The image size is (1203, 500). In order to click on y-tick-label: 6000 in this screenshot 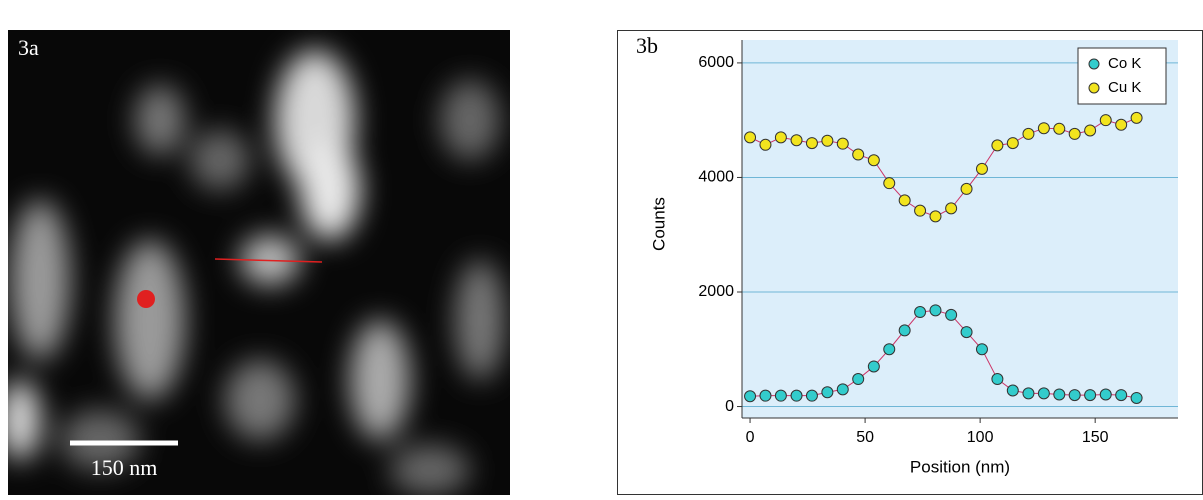, I will do `click(716, 62)`.